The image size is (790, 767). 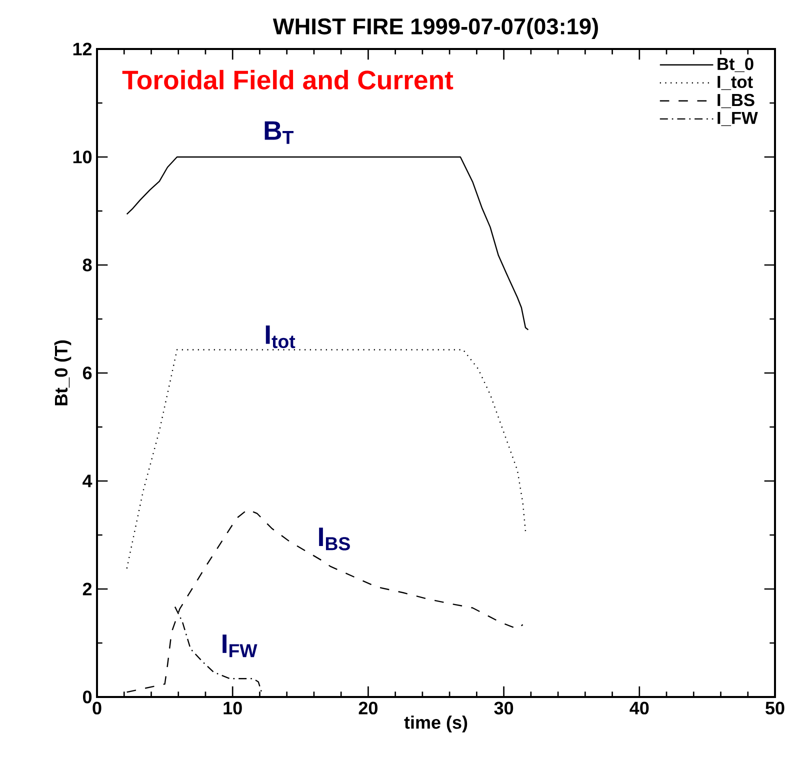 What do you see at coordinates (639, 708) in the screenshot?
I see `x-tick-label: 40` at bounding box center [639, 708].